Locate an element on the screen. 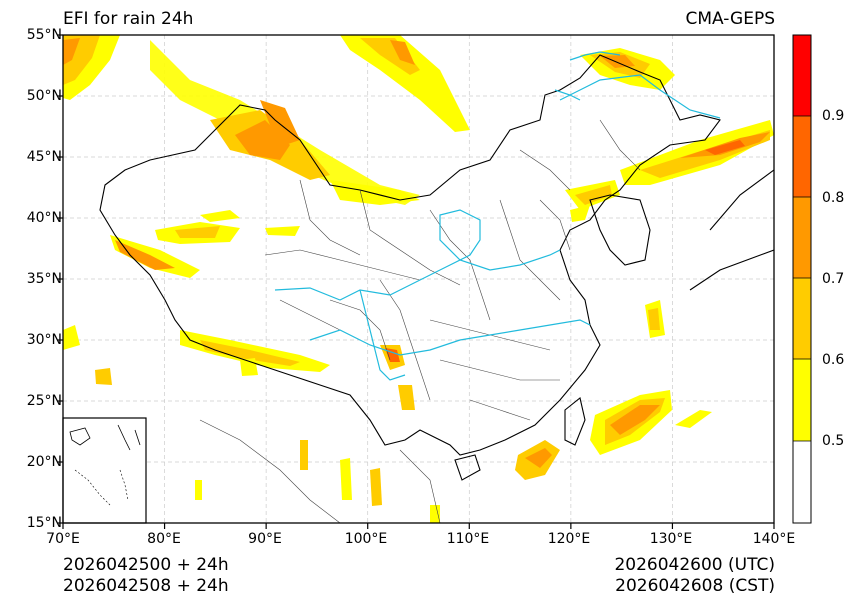 The height and width of the screenshot is (608, 860). colorbar-label: 0.9 is located at coordinates (833, 116).